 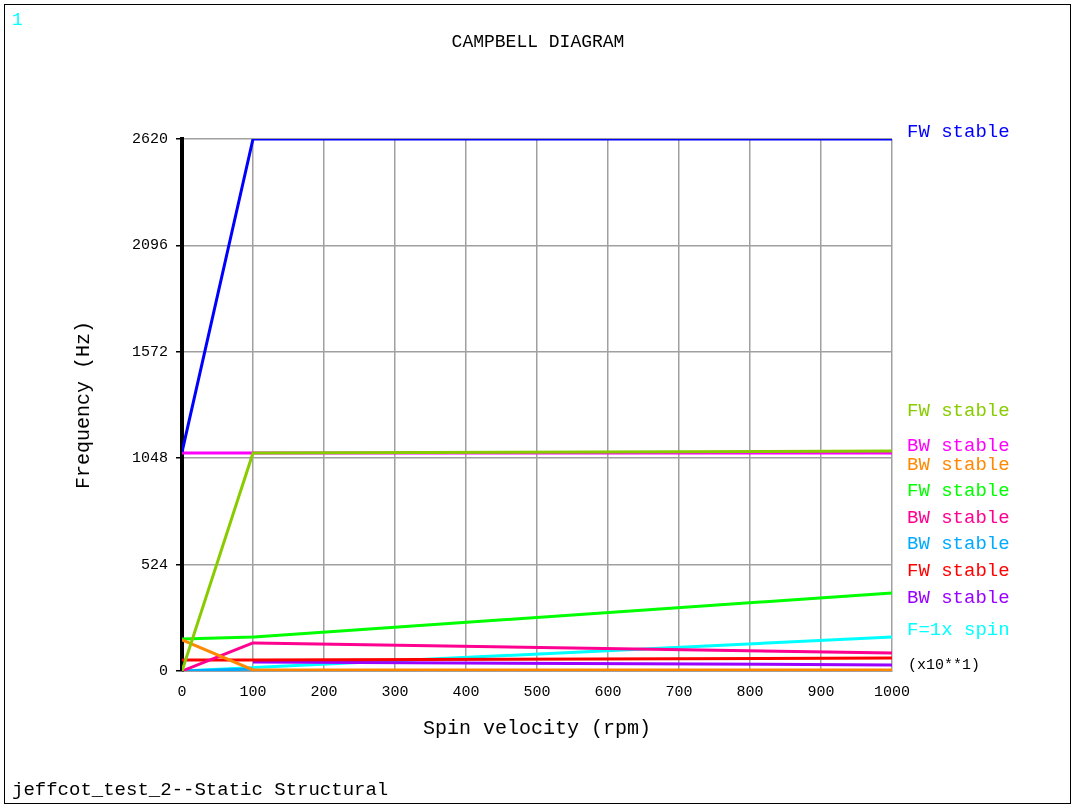 What do you see at coordinates (537, 729) in the screenshot?
I see `x-axis-title: Spin velocity (rpm)` at bounding box center [537, 729].